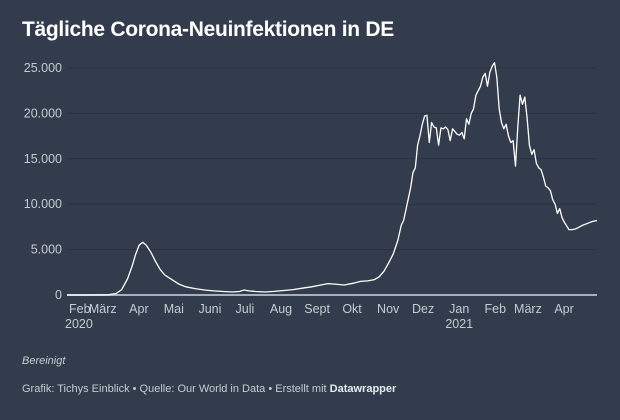 Image resolution: width=620 pixels, height=420 pixels. Describe the element at coordinates (208, 29) in the screenshot. I see `chart-title: Tägliche Corona-Neuinfektionen in DE` at that location.